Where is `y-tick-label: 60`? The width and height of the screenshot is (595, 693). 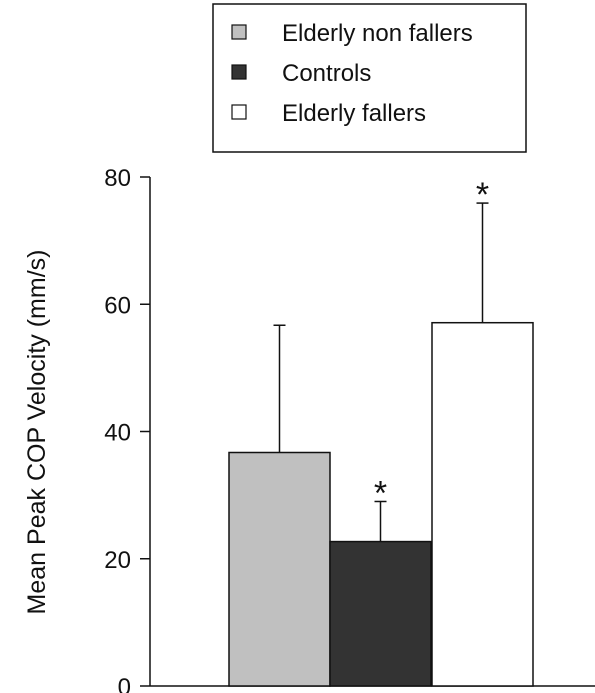
y-tick-label: 60 is located at coordinates (117, 305).